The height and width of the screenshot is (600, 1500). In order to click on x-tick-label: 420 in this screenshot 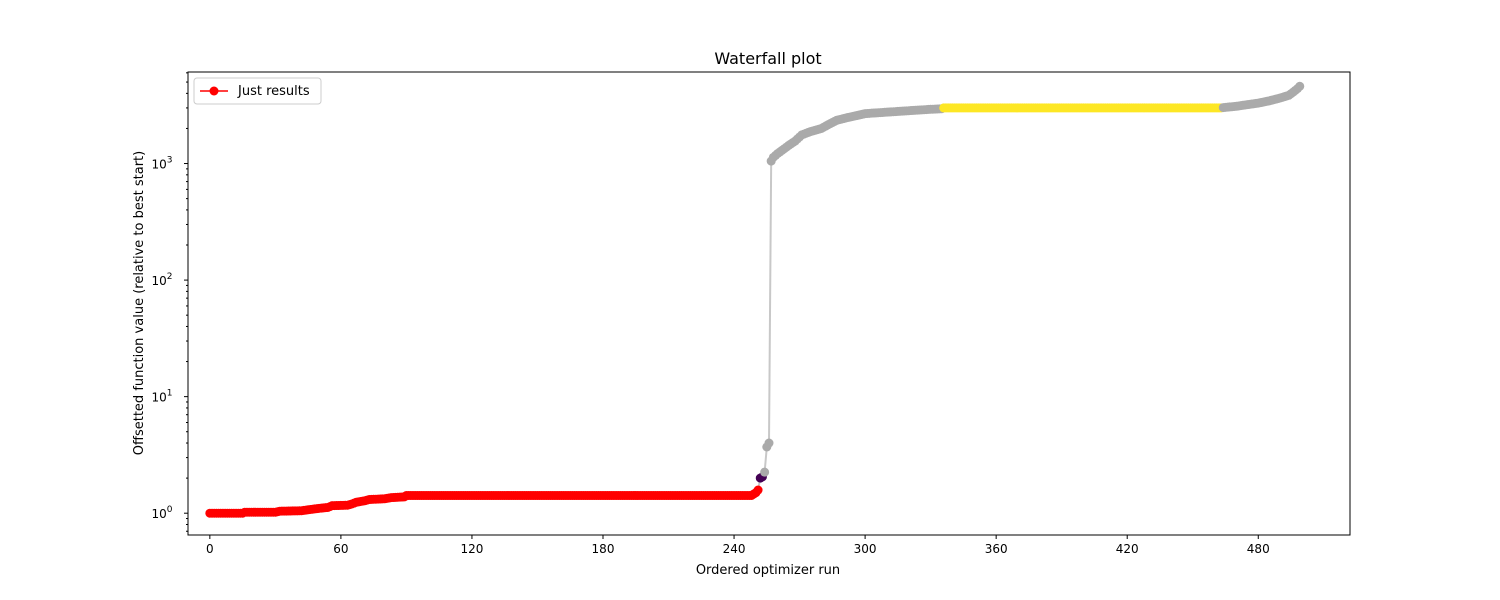, I will do `click(1127, 549)`.